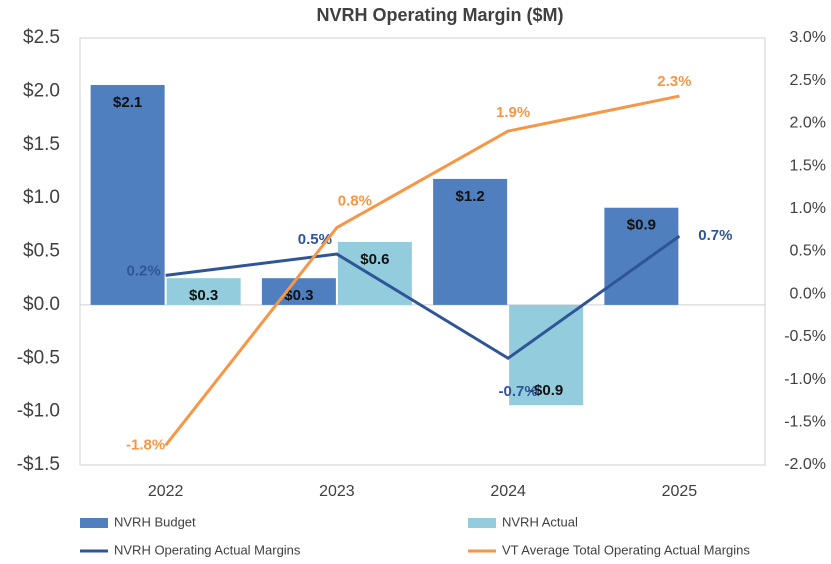 Image resolution: width=831 pixels, height=564 pixels. What do you see at coordinates (808, 165) in the screenshot?
I see `y2-tick-label: 1.5%` at bounding box center [808, 165].